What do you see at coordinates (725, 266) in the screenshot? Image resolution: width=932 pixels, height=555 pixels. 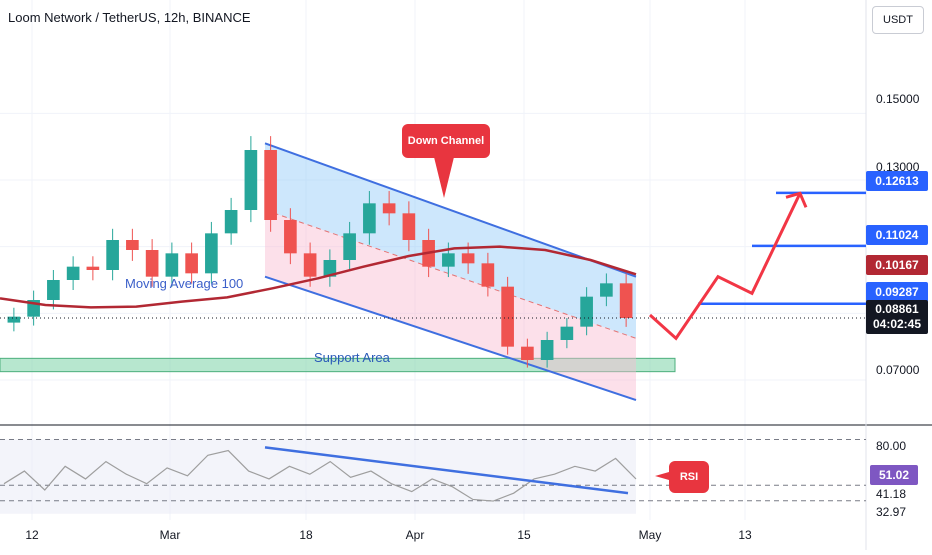 I see `projection-path` at bounding box center [725, 266].